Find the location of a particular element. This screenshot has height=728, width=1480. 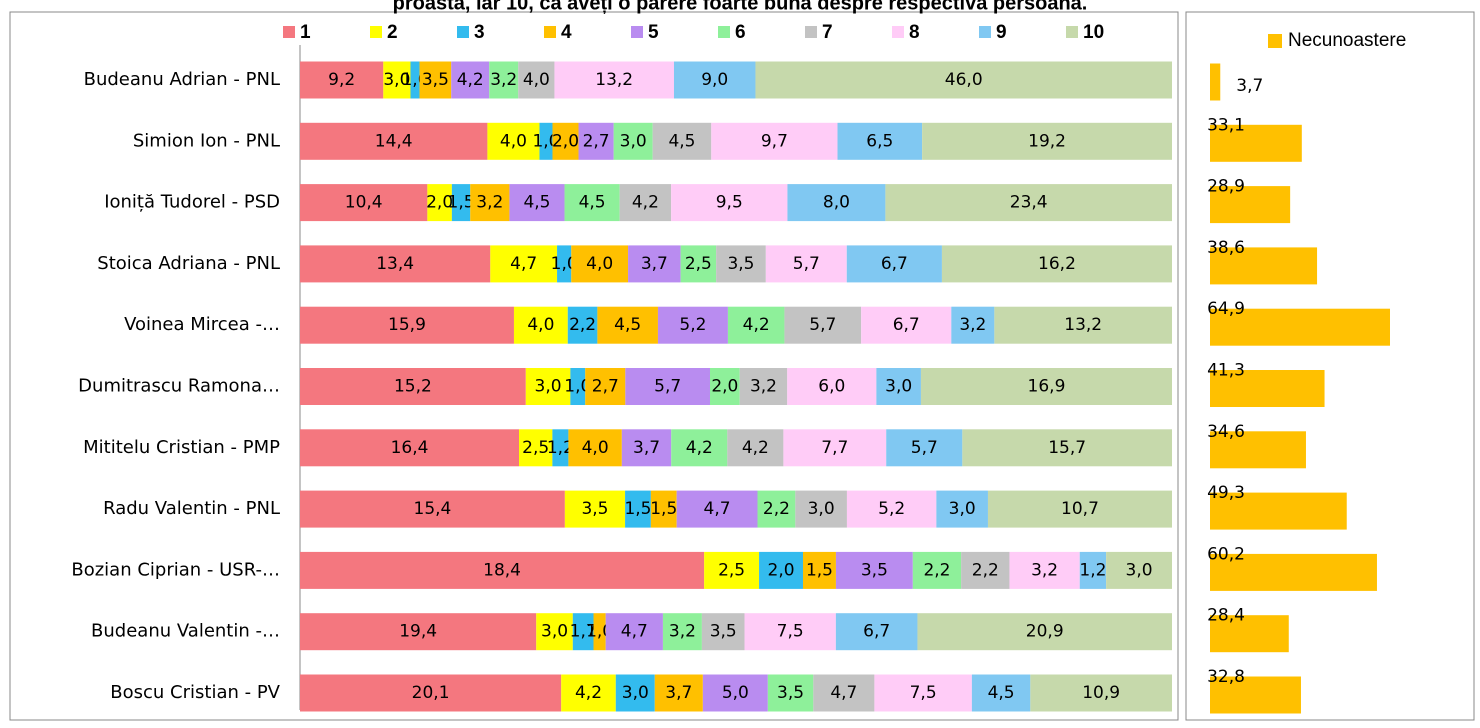

data-label: 41,3 is located at coordinates (1226, 371).